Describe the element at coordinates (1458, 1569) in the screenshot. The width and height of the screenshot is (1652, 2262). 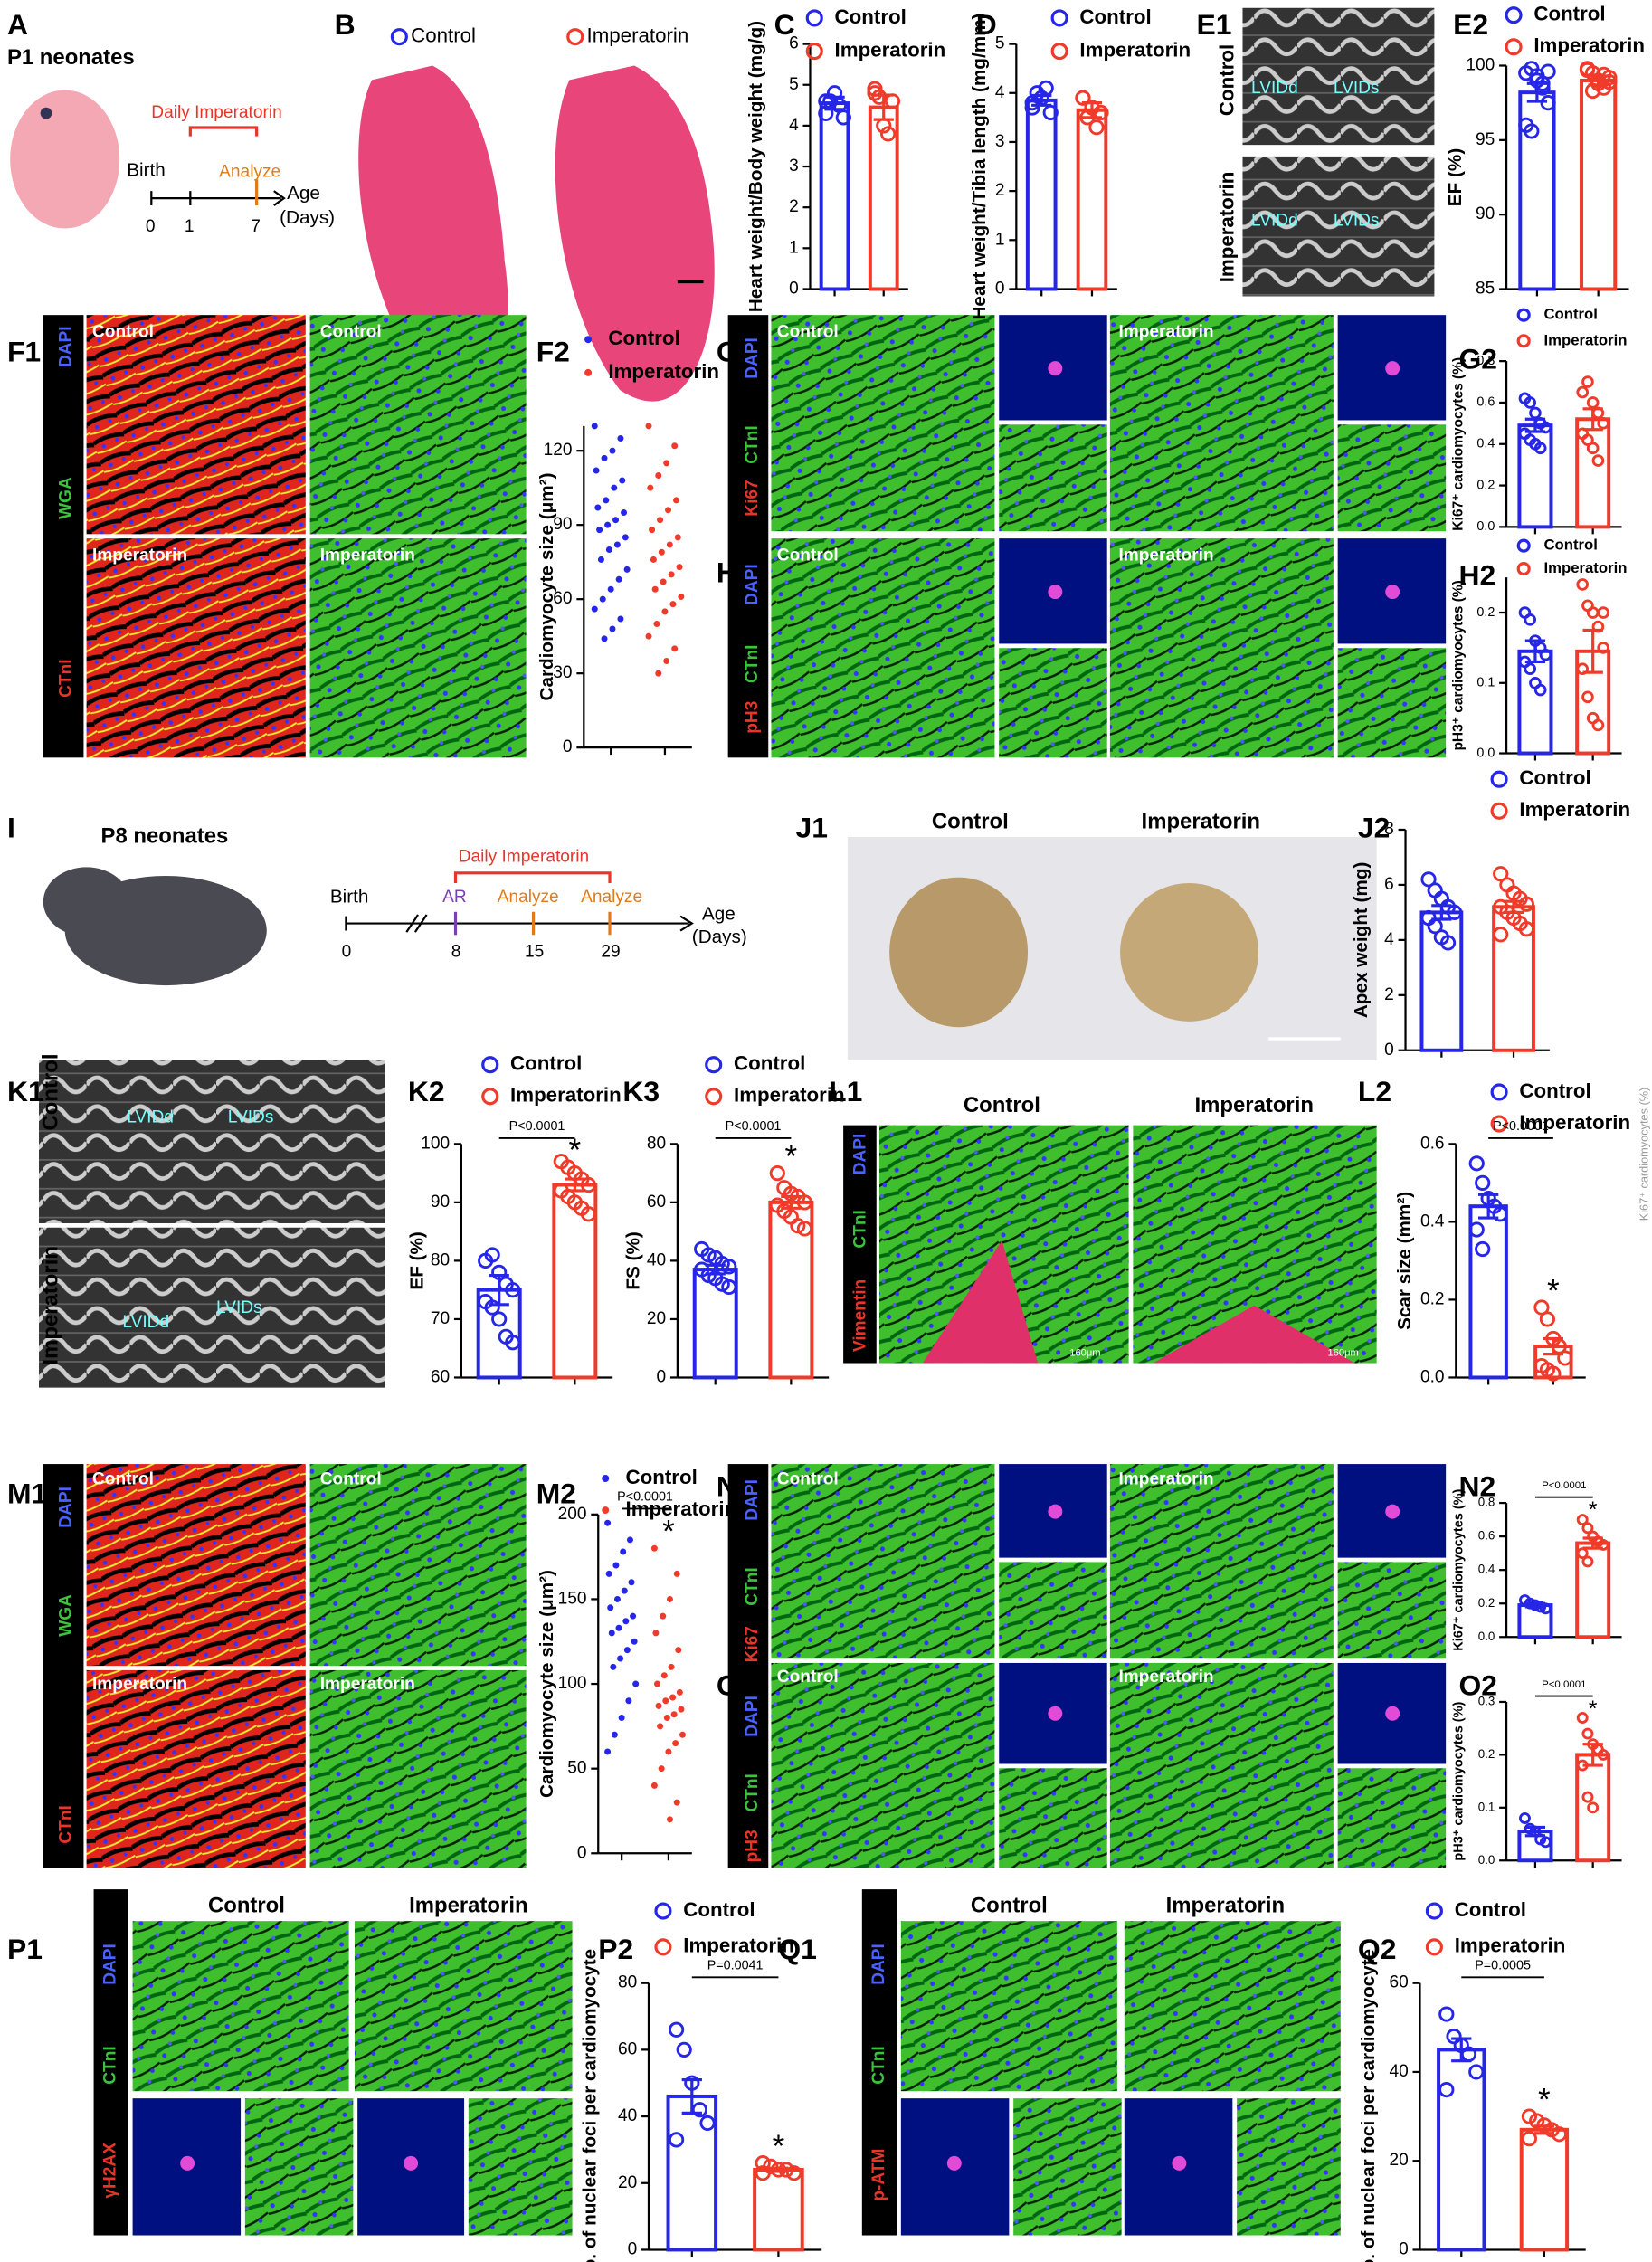
I see `y-axis-label: Ki67⁺ cardiomyocytes (%)` at that location.